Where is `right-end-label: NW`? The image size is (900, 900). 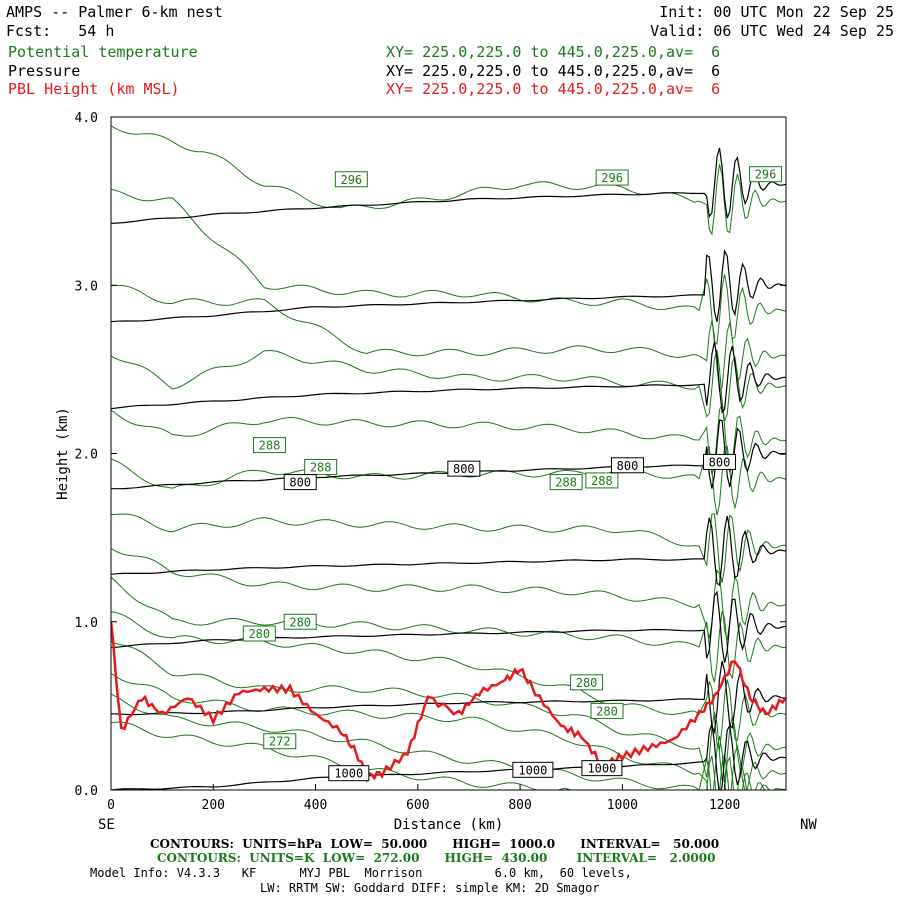
right-end-label: NW is located at coordinates (808, 825).